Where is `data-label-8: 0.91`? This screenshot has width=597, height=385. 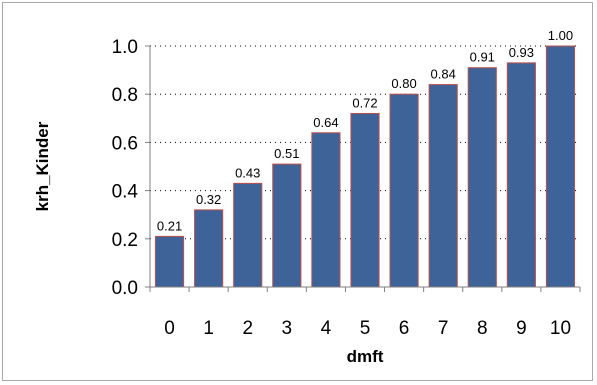
data-label-8: 0.91 is located at coordinates (482, 57).